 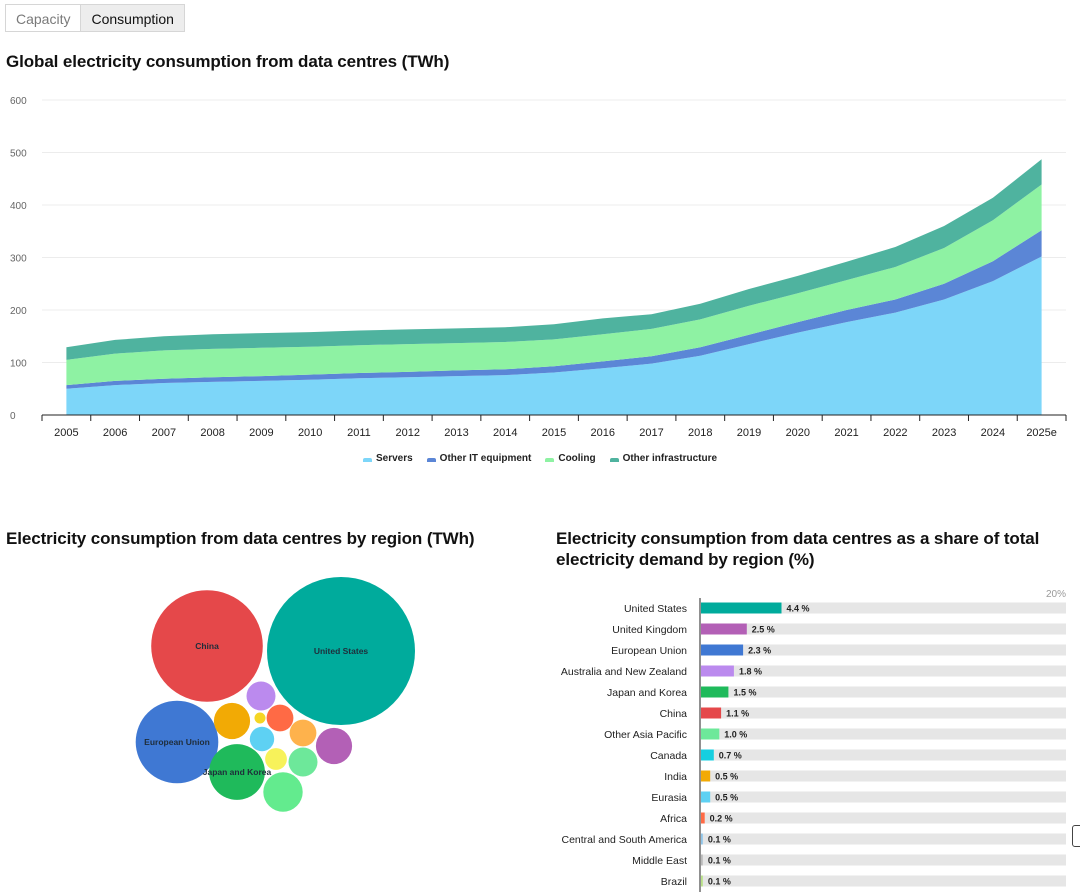 I want to click on bar-value-label: 1.8 %, so click(x=750, y=672).